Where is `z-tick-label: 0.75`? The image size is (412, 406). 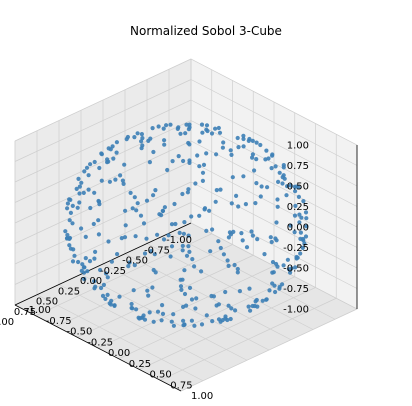
z-tick-label: 0.75 is located at coordinates (298, 166).